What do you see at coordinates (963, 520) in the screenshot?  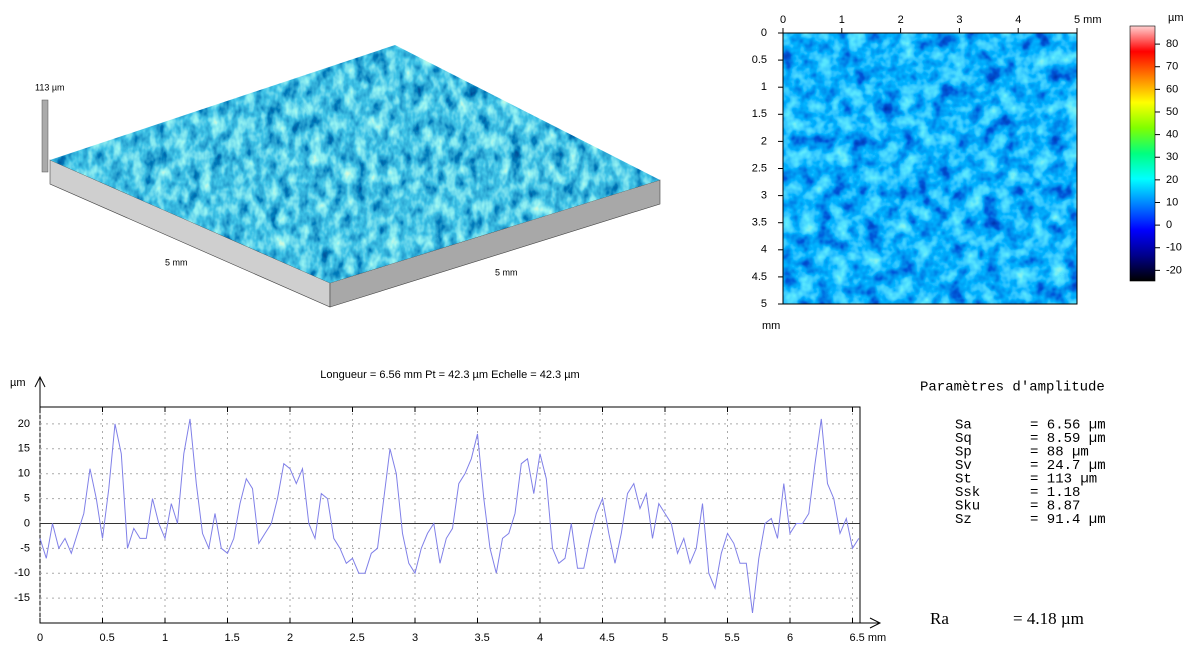 I see `param-name: Sz` at bounding box center [963, 520].